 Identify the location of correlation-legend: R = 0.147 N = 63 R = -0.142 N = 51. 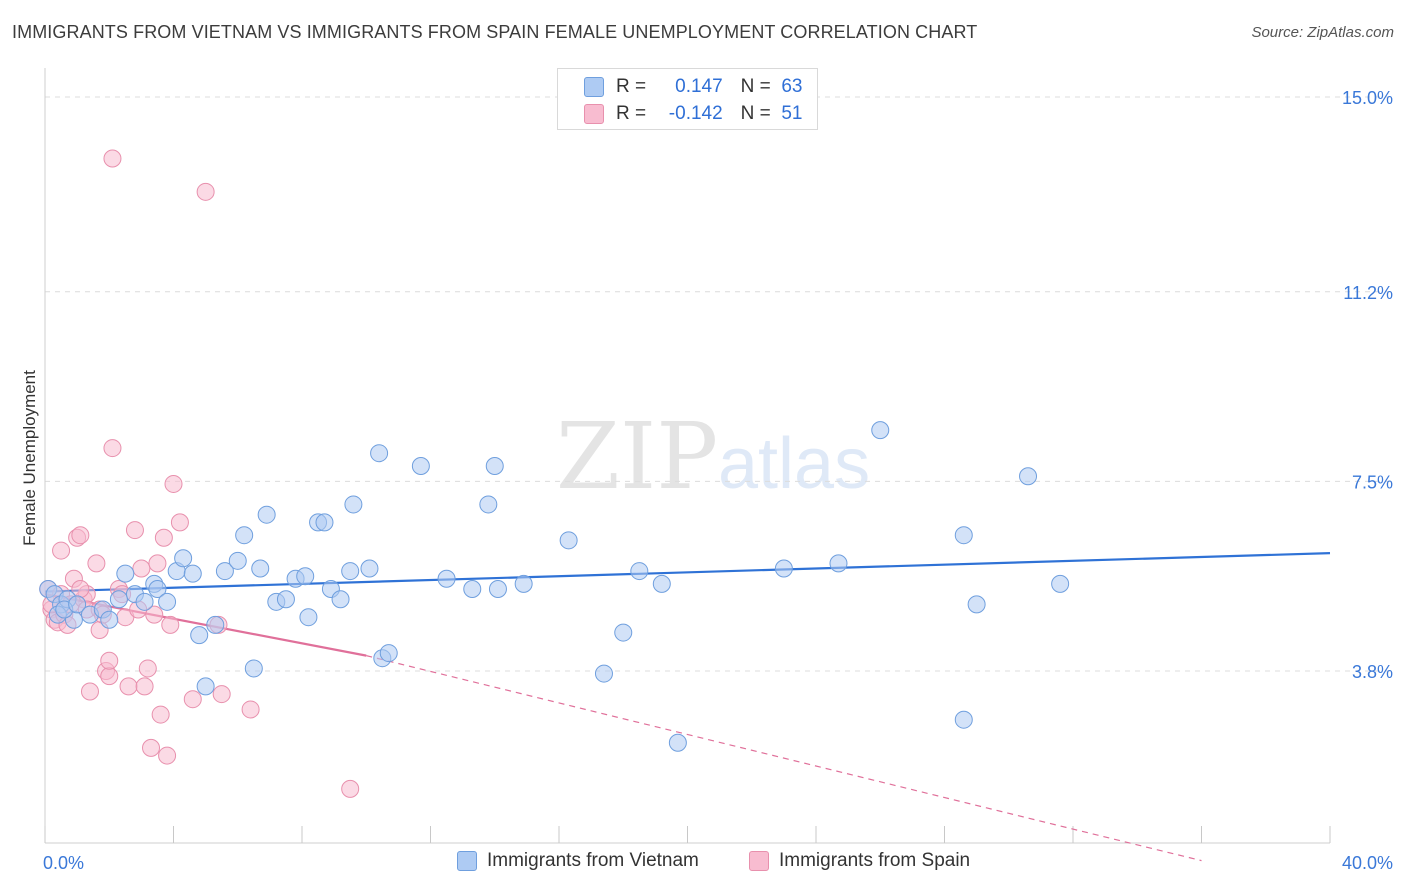
(687, 99).